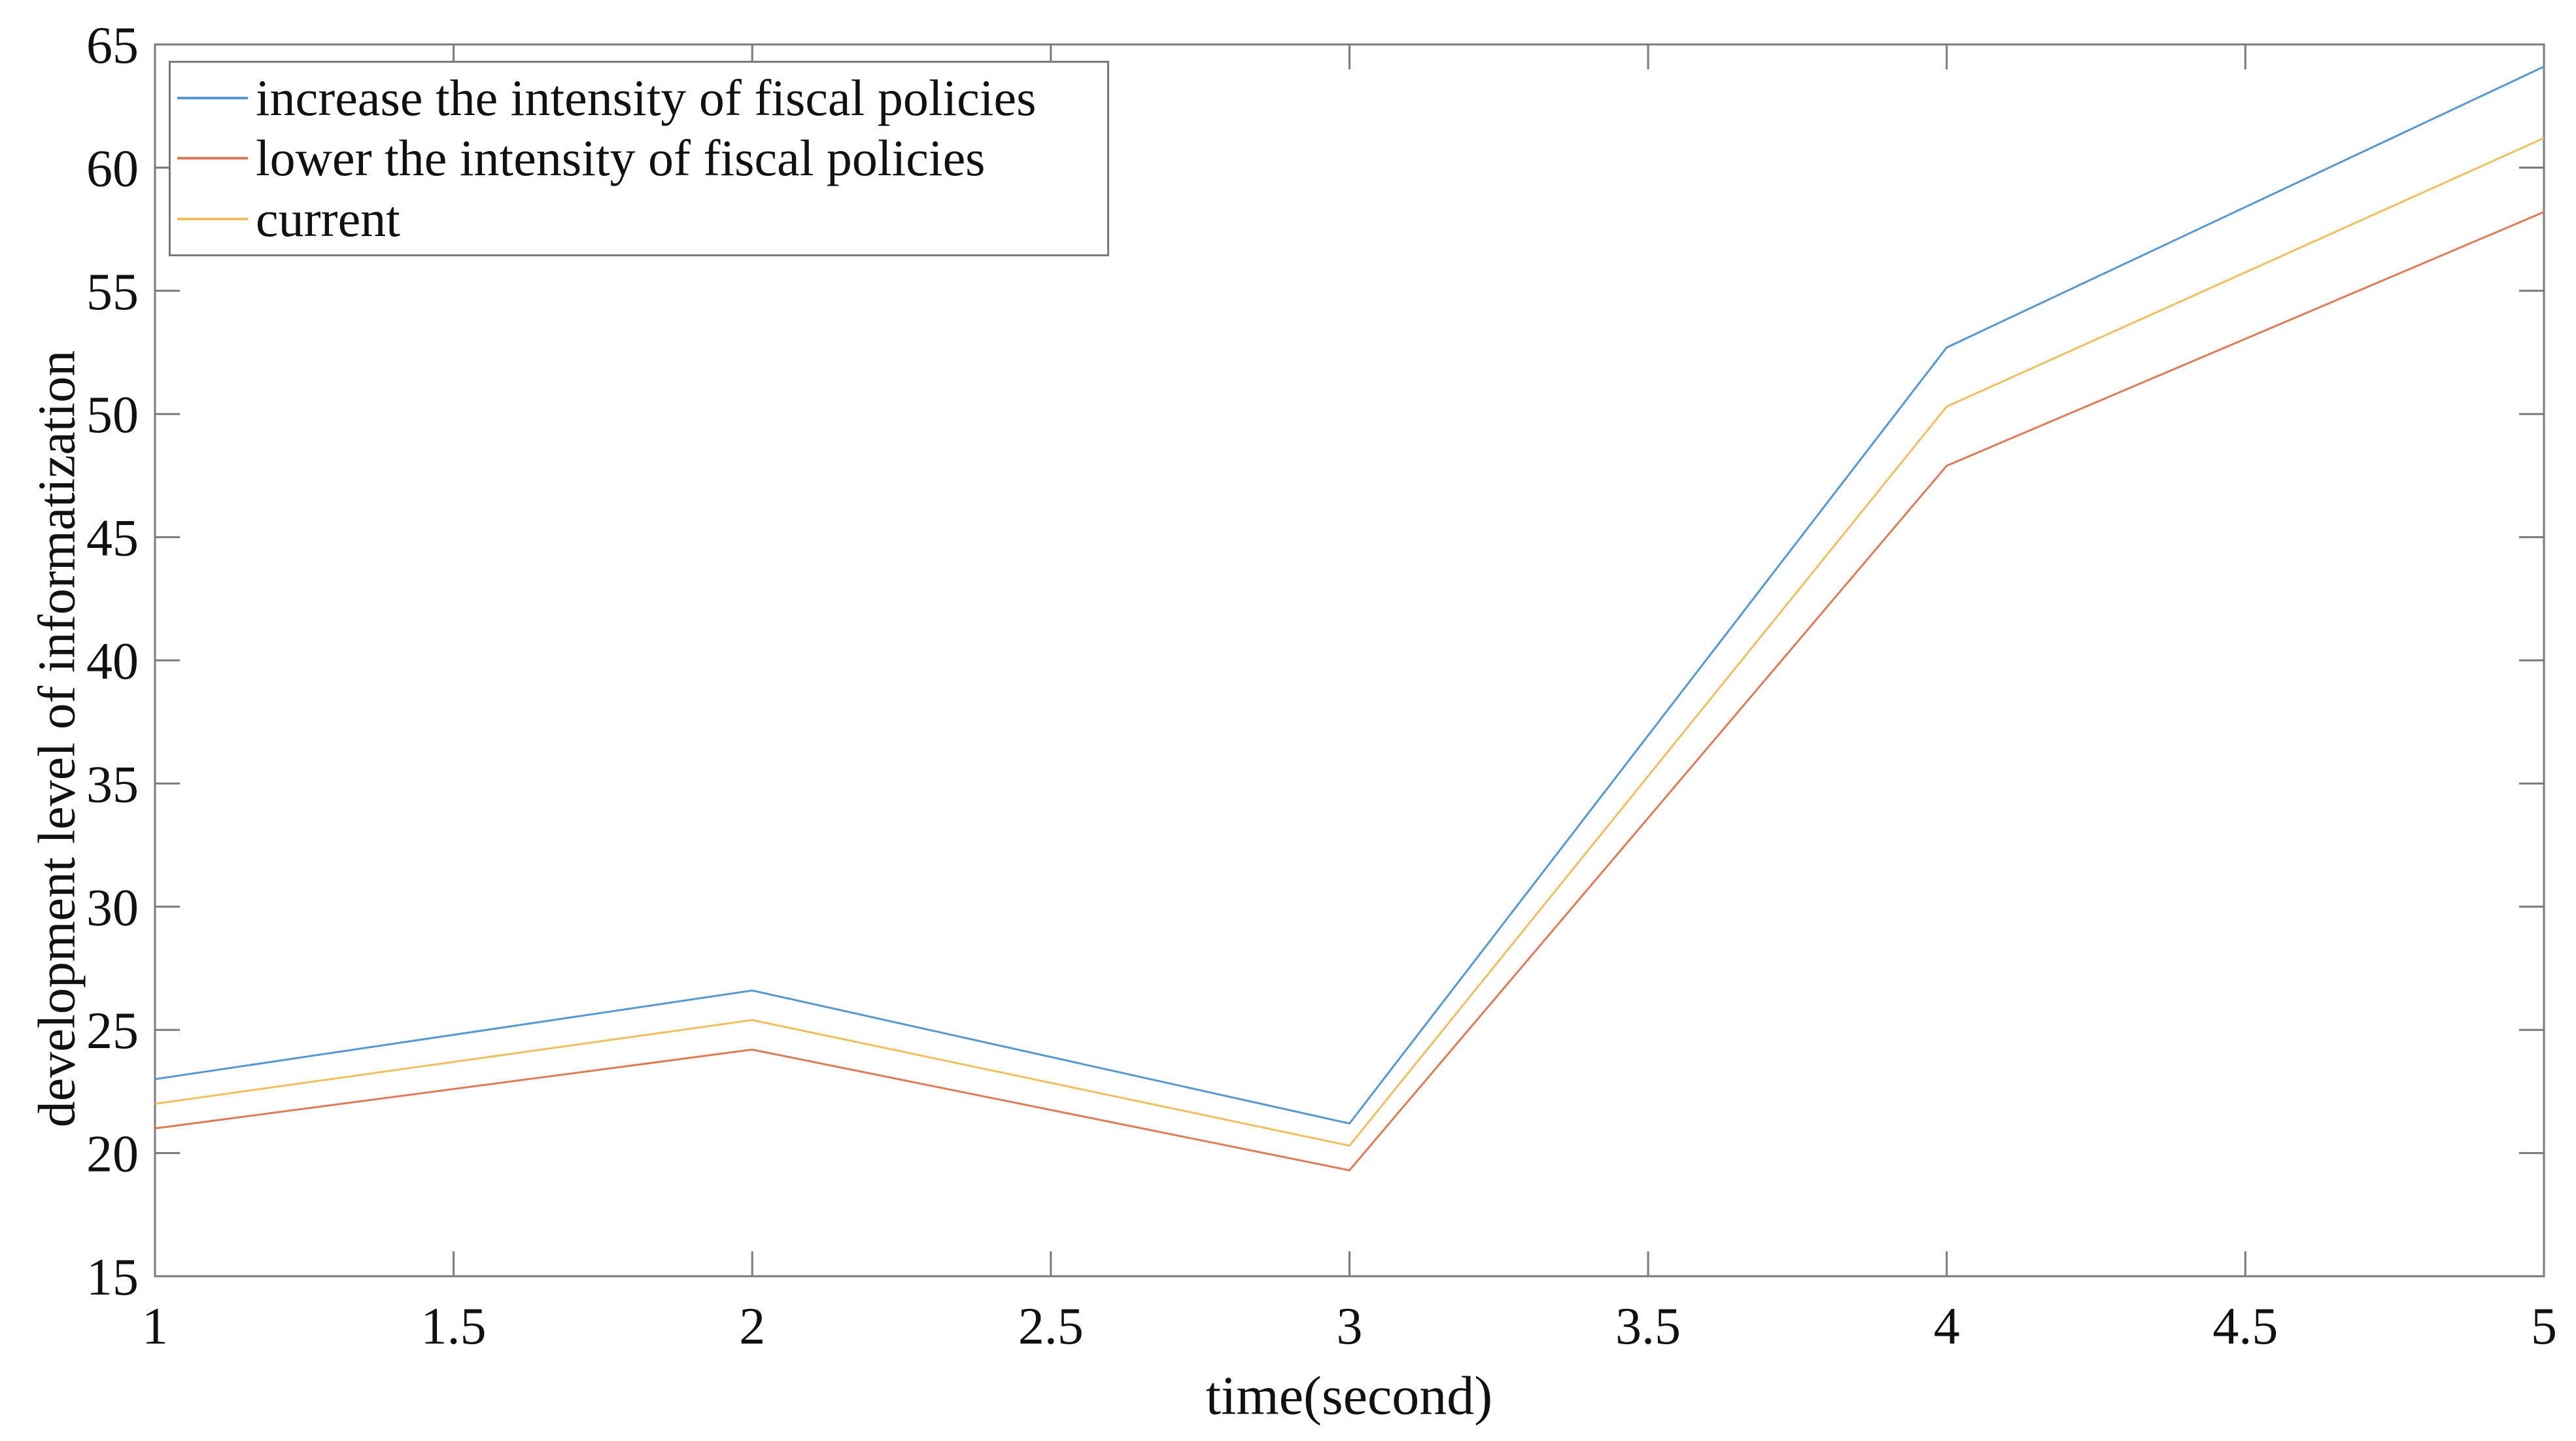  What do you see at coordinates (113, 1277) in the screenshot?
I see `y-tick-label: 15` at bounding box center [113, 1277].